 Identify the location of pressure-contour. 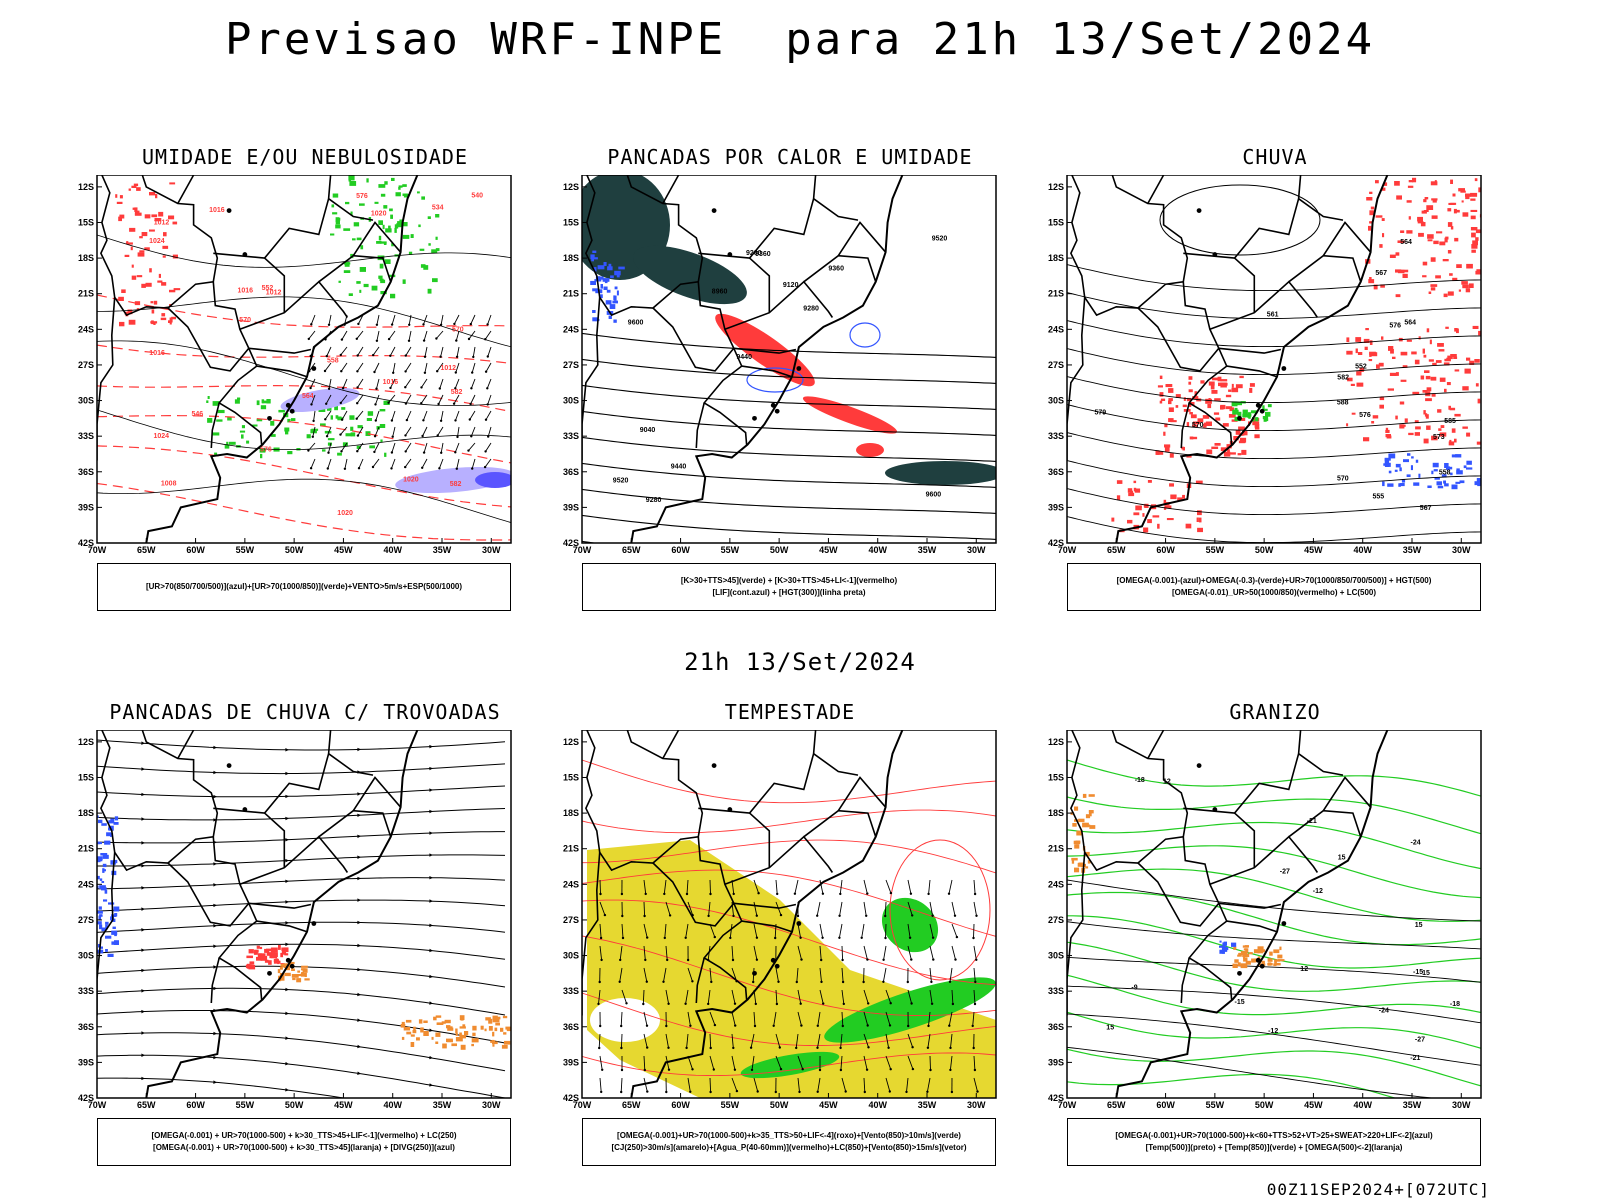
(304, 373).